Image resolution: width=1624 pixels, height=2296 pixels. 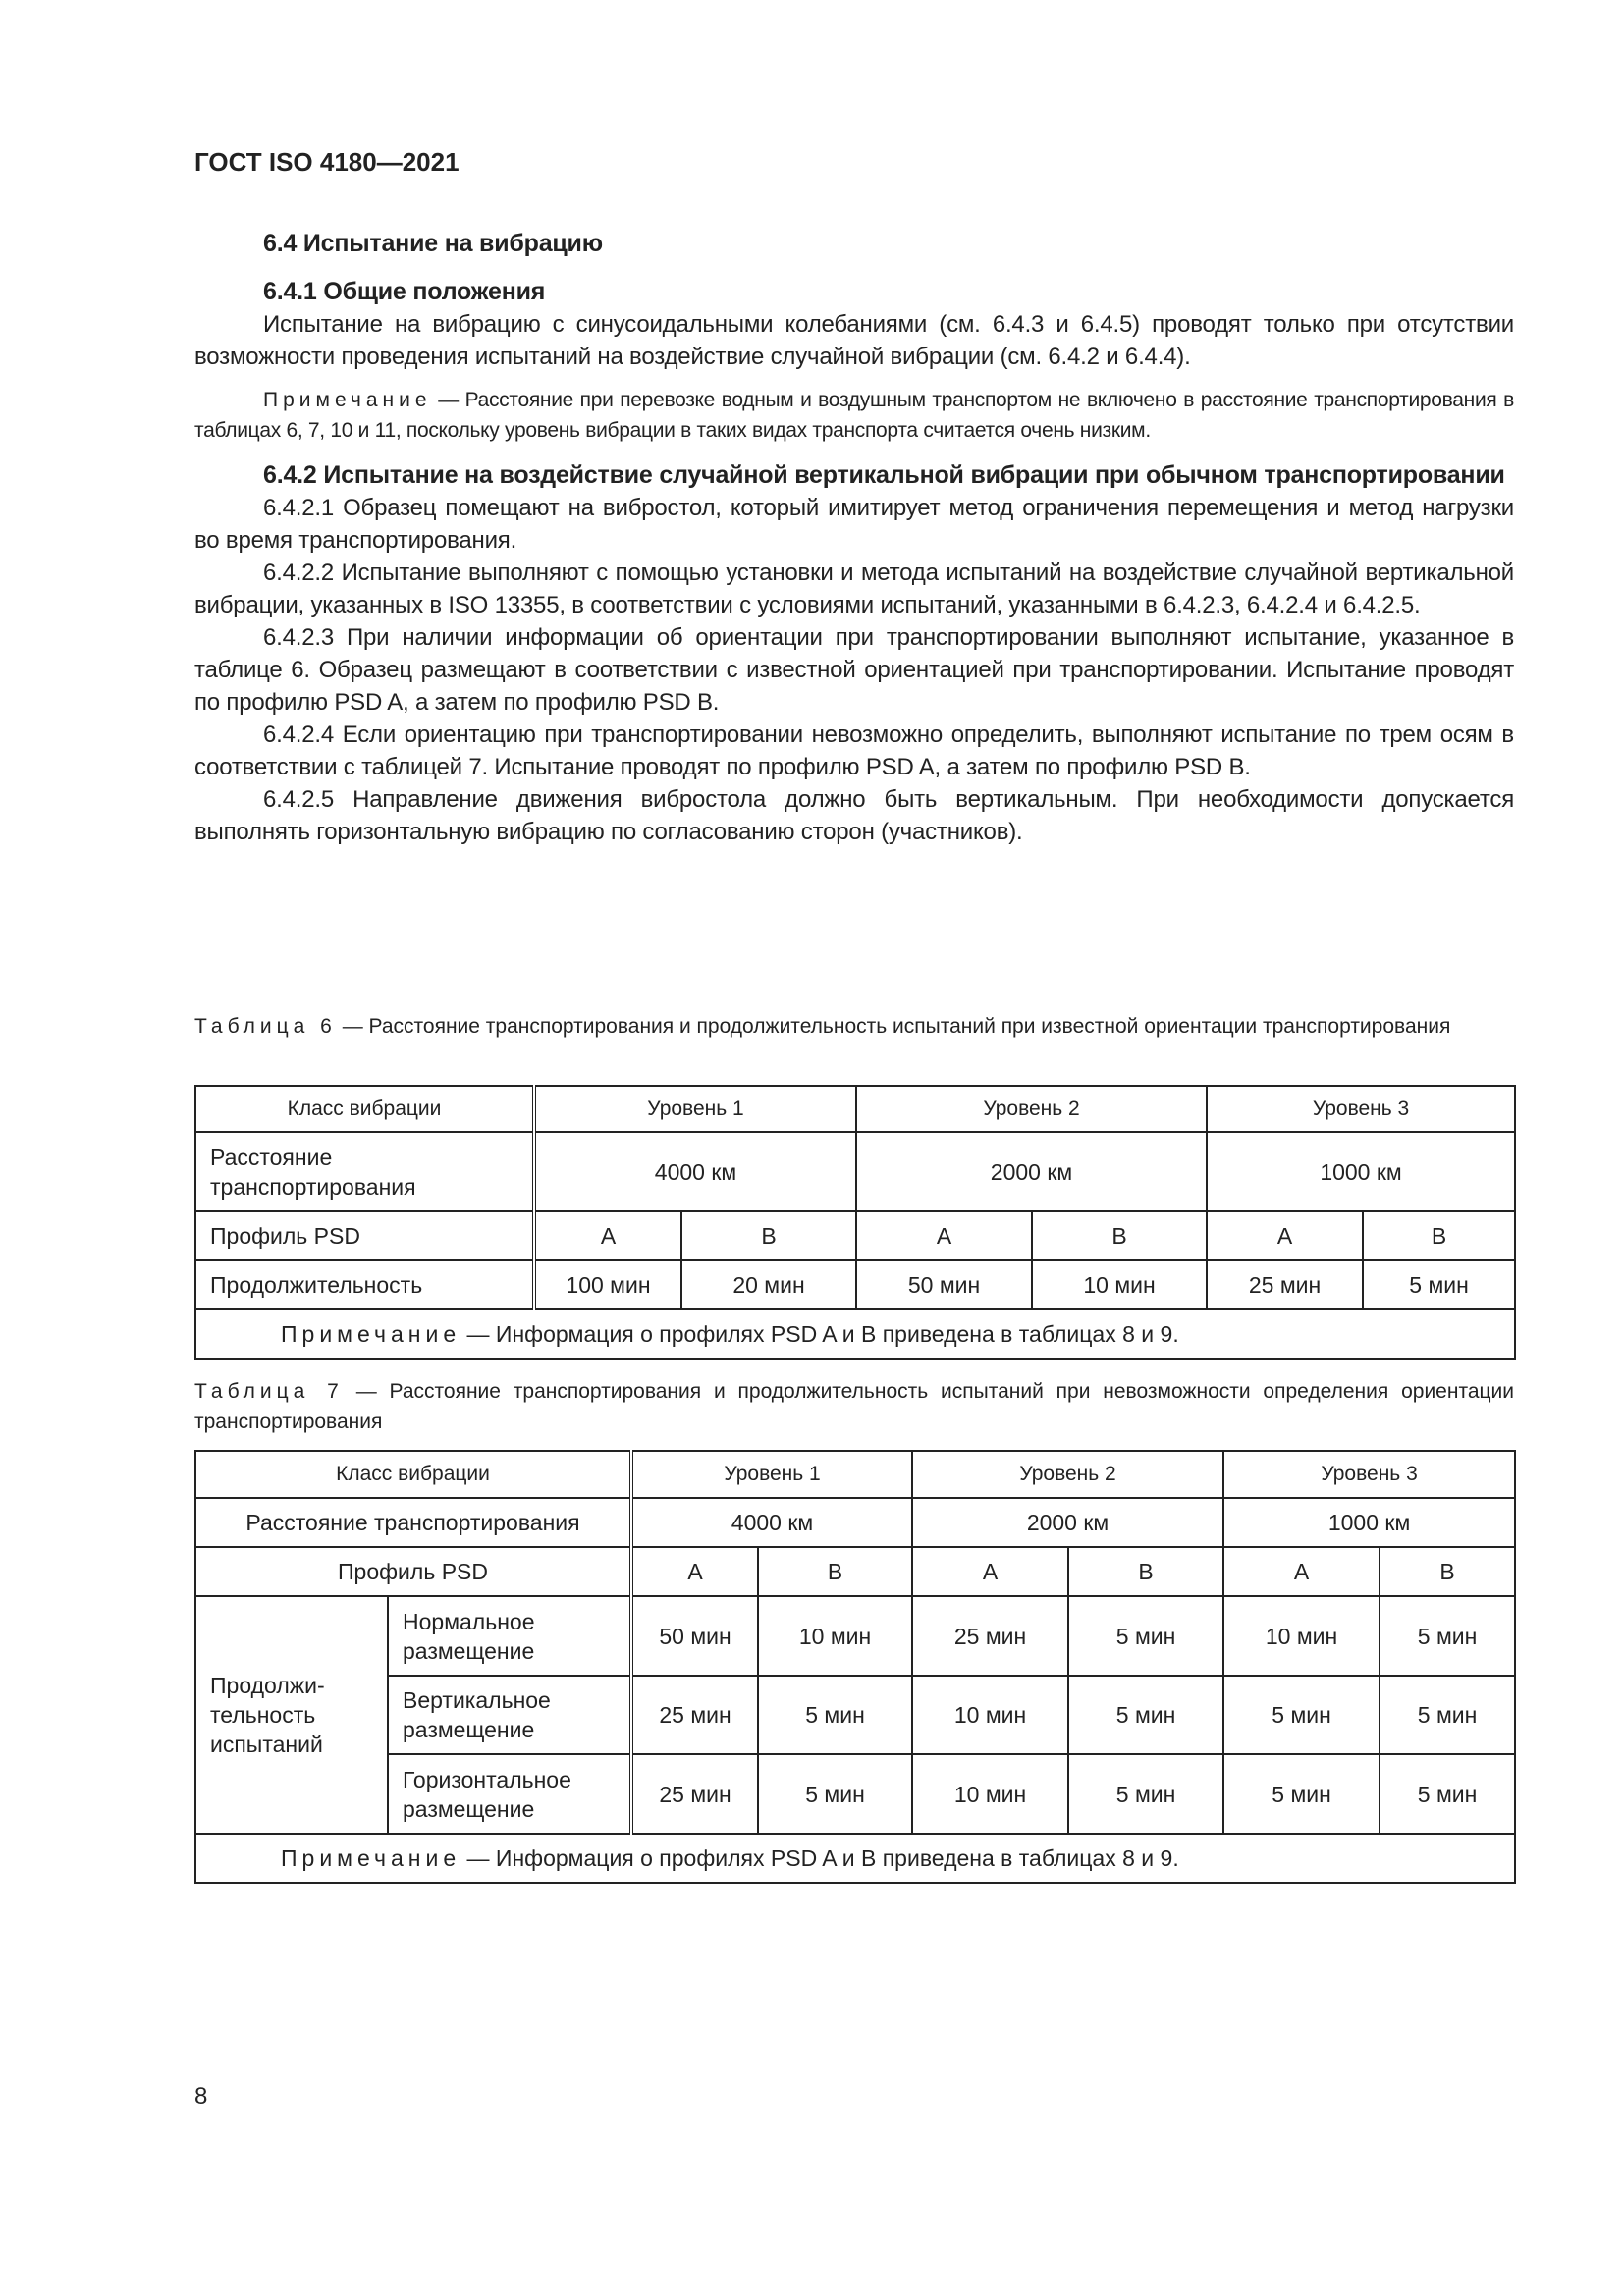 I want to click on row-label: Нормальное размещение, so click(x=510, y=1636).